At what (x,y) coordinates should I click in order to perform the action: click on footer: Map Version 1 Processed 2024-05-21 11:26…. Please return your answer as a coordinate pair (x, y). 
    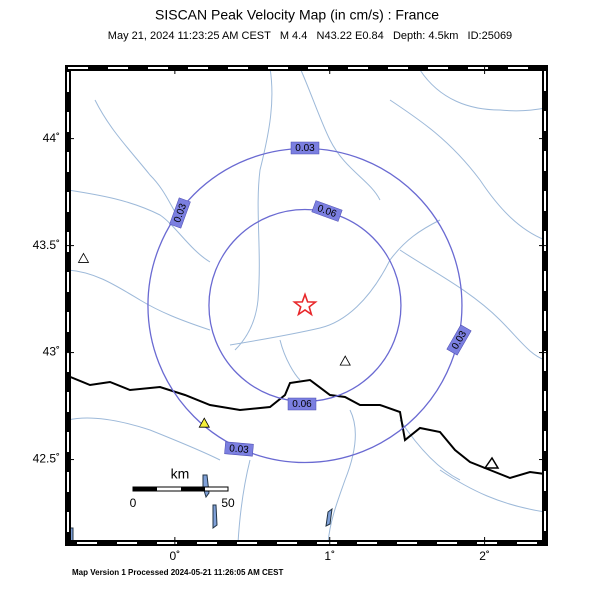
    Looking at the image, I should click on (177, 572).